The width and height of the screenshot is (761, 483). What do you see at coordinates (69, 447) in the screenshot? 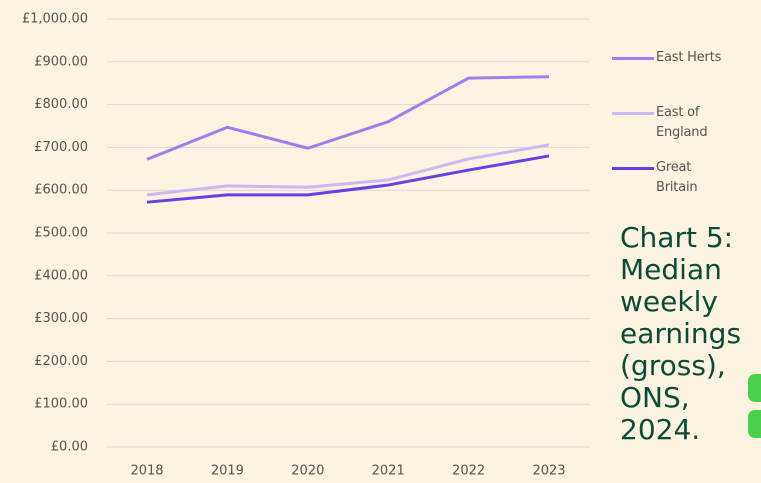
I see `y-tick-label: £0.00` at bounding box center [69, 447].